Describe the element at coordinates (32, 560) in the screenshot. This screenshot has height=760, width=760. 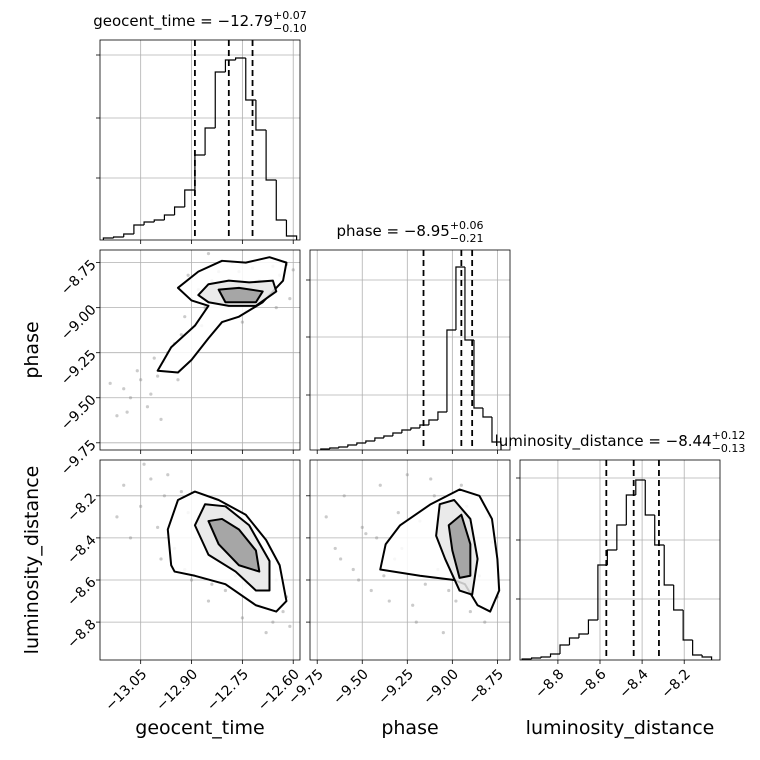
I see `y-axis-label: luminosity_distance` at that location.